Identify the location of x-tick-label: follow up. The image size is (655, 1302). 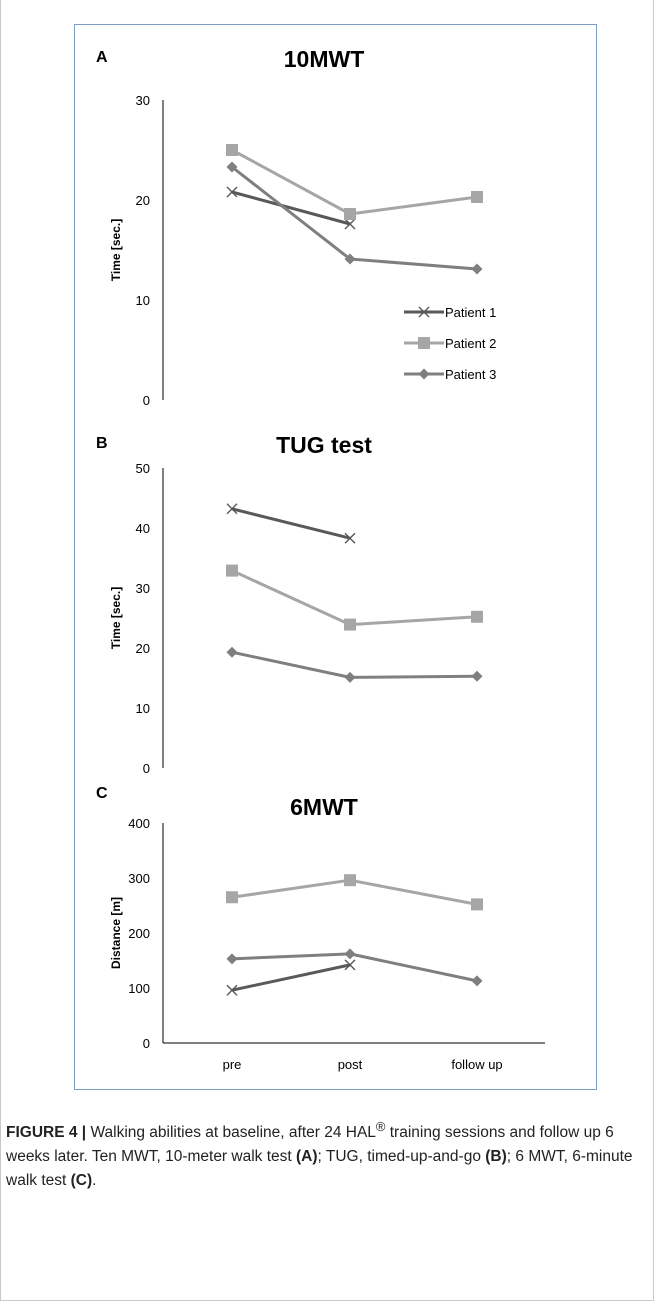
(476, 1064).